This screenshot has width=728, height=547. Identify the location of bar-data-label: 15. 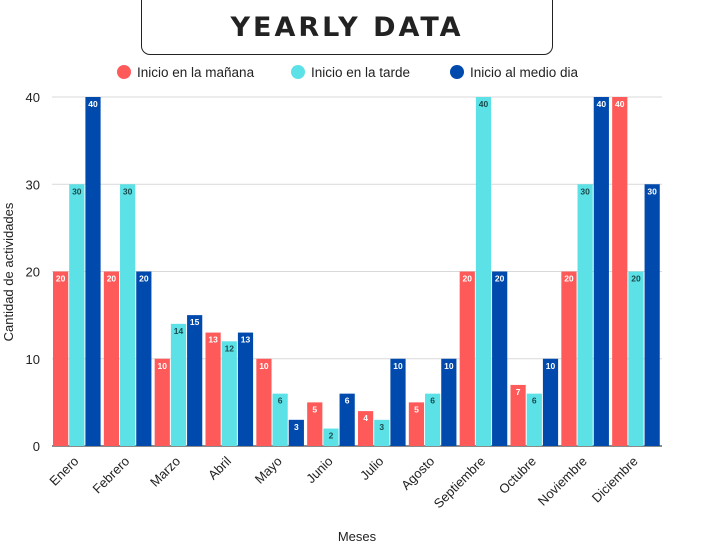
(195, 322).